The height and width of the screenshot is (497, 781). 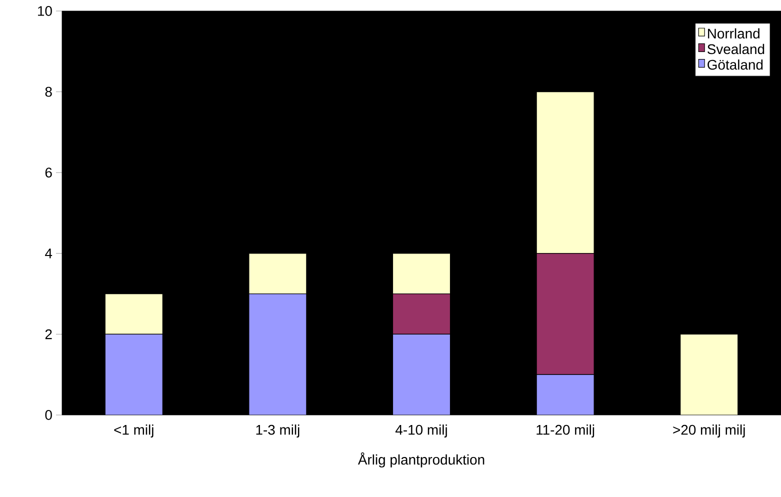 What do you see at coordinates (565, 431) in the screenshot?
I see `x-tick-label: 11-20 milj` at bounding box center [565, 431].